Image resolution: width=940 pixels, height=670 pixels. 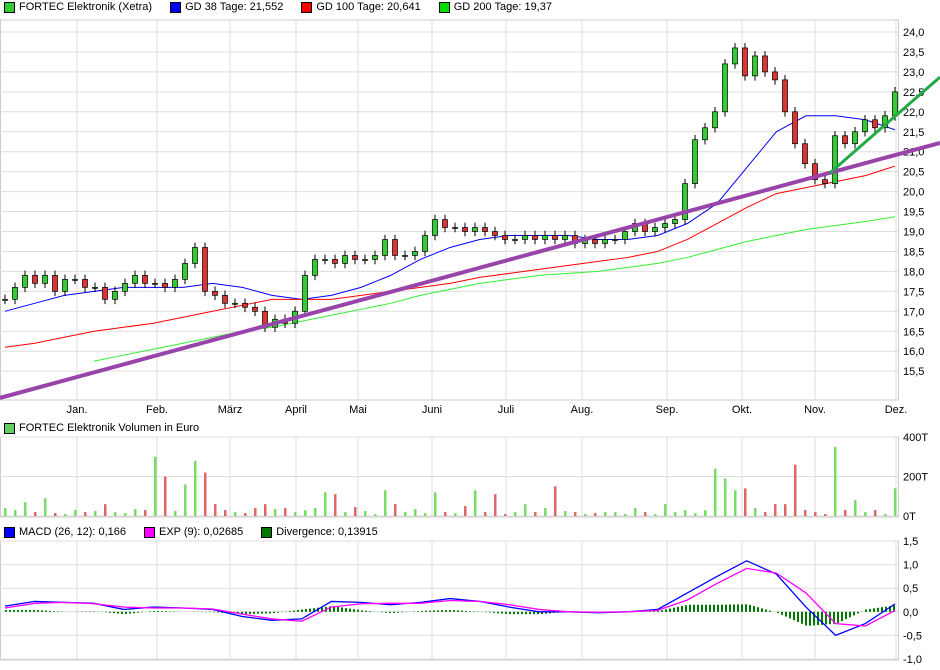 I want to click on y-tick-label: 1,5, so click(x=910, y=542).